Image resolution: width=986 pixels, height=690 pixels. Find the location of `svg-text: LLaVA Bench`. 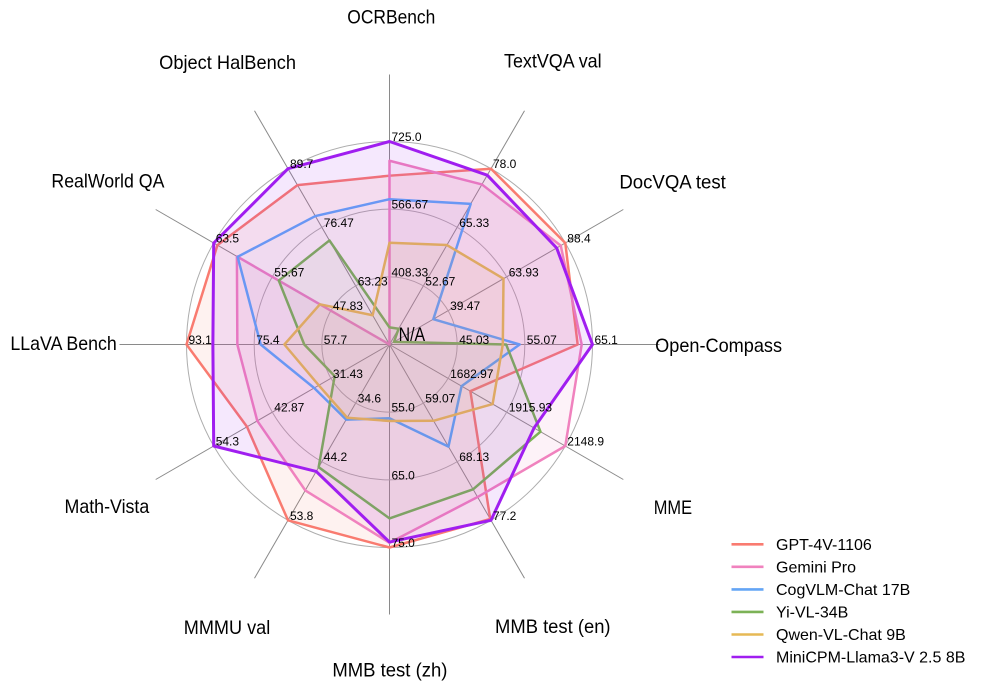

svg-text: LLaVA Bench is located at coordinates (63, 344).